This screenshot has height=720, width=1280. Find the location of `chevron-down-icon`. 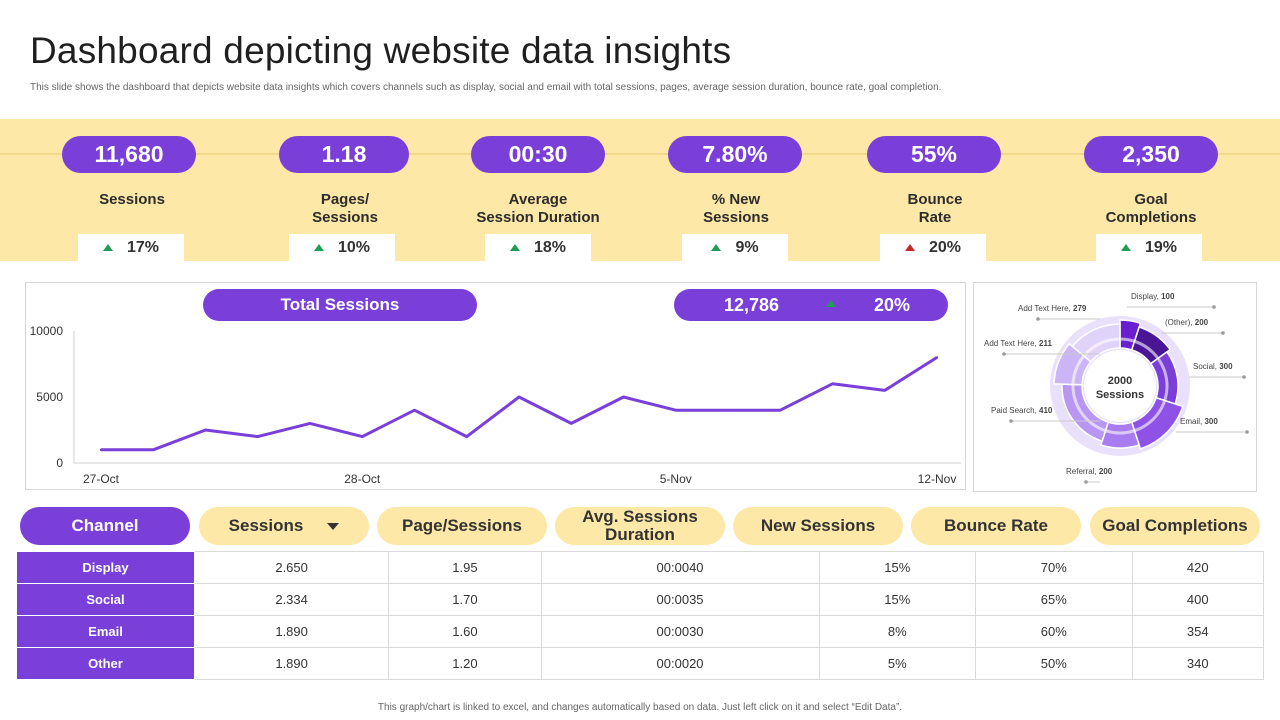

chevron-down-icon is located at coordinates (333, 526).